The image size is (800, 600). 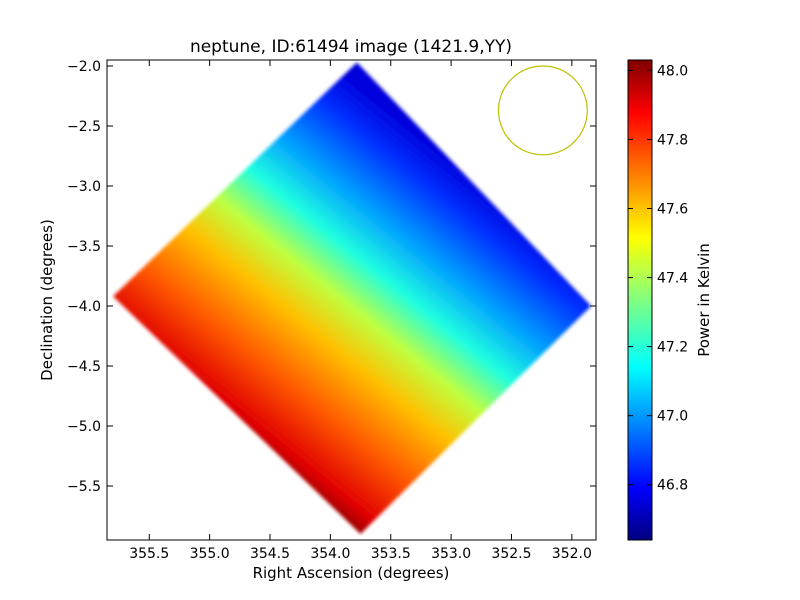 I want to click on y-tick-label: −4.5, so click(x=84, y=367).